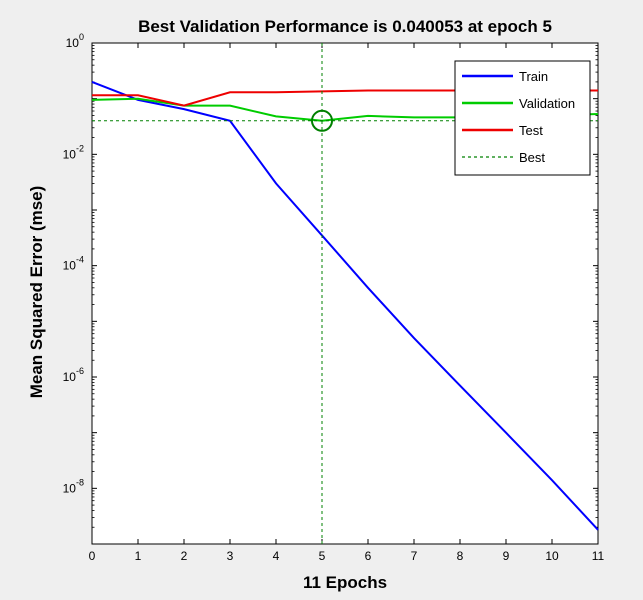 The image size is (643, 600). What do you see at coordinates (598, 556) in the screenshot?
I see `x-tick-label: 11` at bounding box center [598, 556].